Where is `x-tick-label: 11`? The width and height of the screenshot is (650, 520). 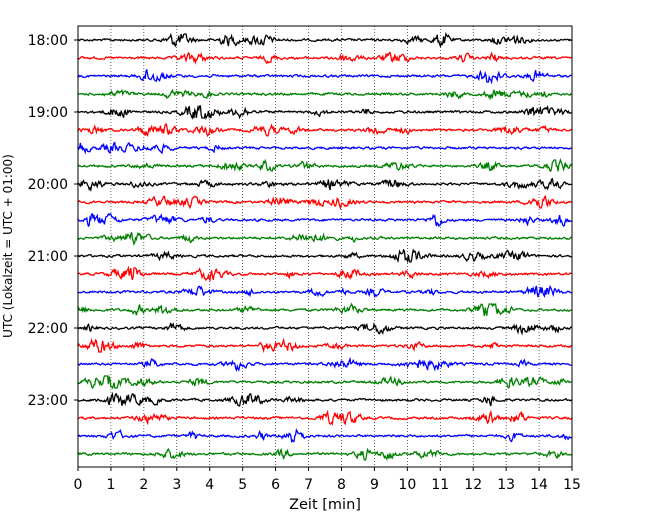 x-tick-label: 11 is located at coordinates (440, 485).